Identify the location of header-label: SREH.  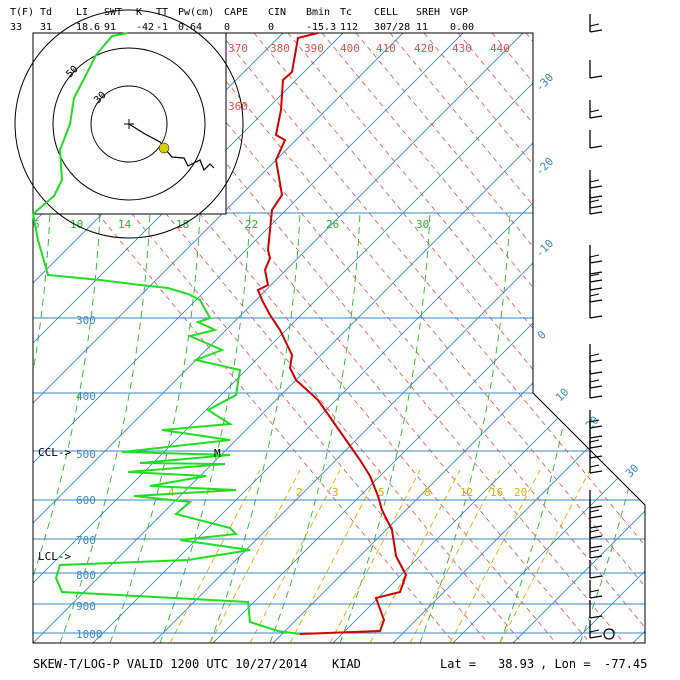
(428, 12).